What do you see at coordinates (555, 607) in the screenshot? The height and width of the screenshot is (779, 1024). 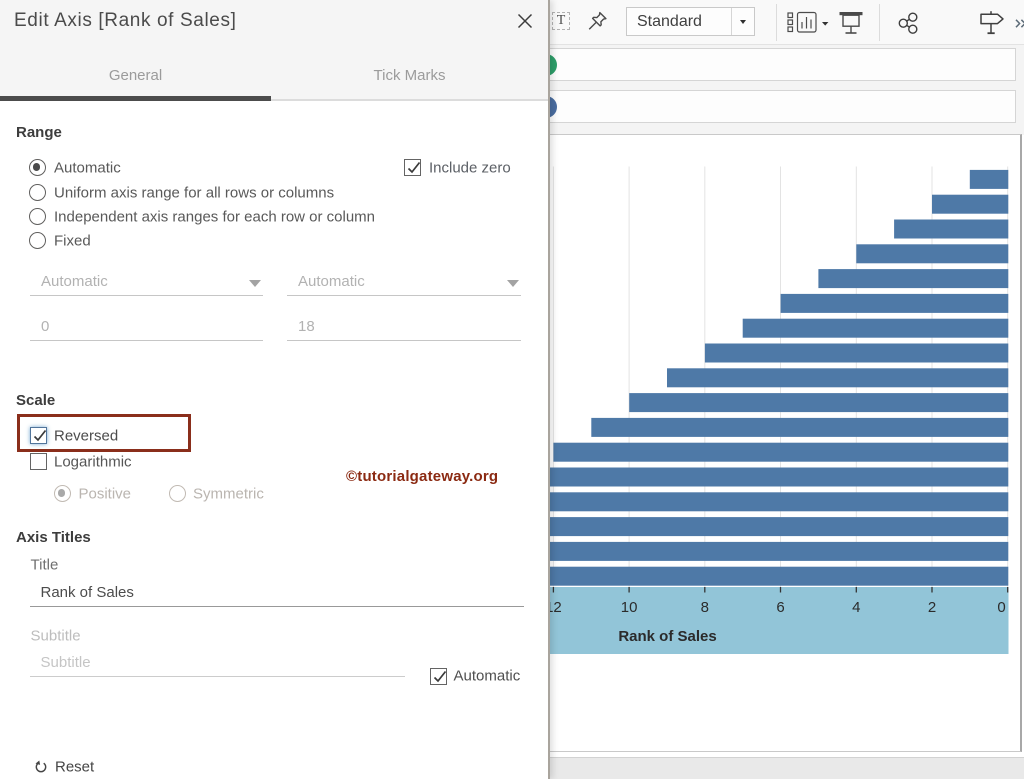 I see `svg-text: 12` at bounding box center [555, 607].